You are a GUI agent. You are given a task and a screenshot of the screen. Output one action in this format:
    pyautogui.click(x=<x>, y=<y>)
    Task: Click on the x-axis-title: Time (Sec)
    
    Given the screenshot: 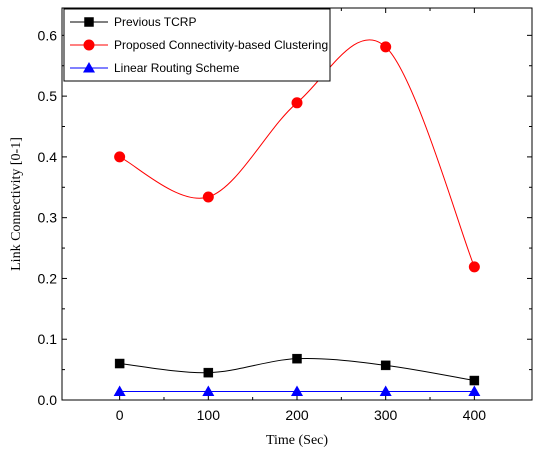 What is the action you would take?
    pyautogui.click(x=297, y=440)
    